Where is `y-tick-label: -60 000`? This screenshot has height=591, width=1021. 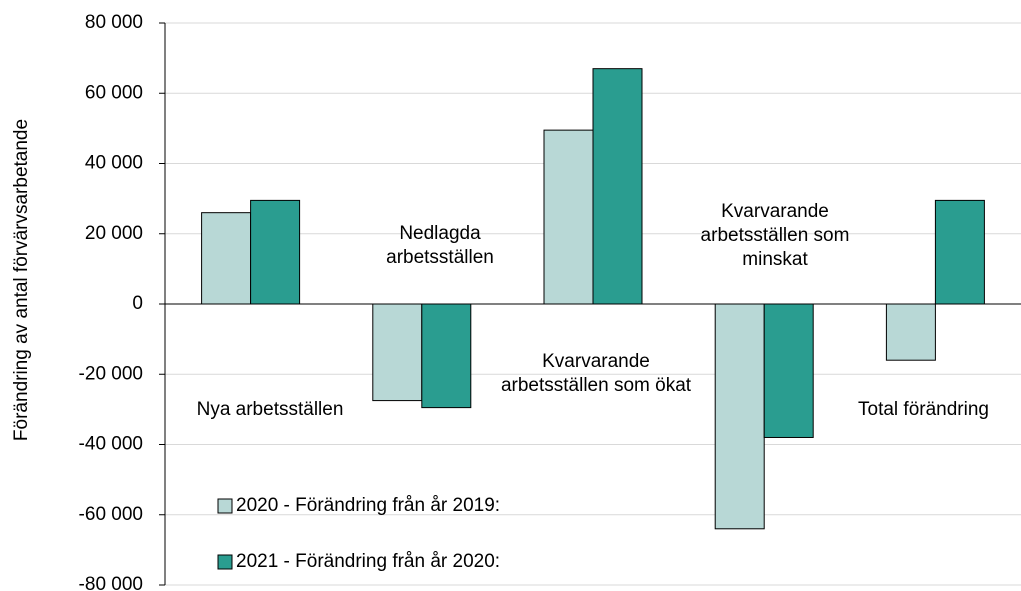 y-tick-label: -60 000 is located at coordinates (111, 514).